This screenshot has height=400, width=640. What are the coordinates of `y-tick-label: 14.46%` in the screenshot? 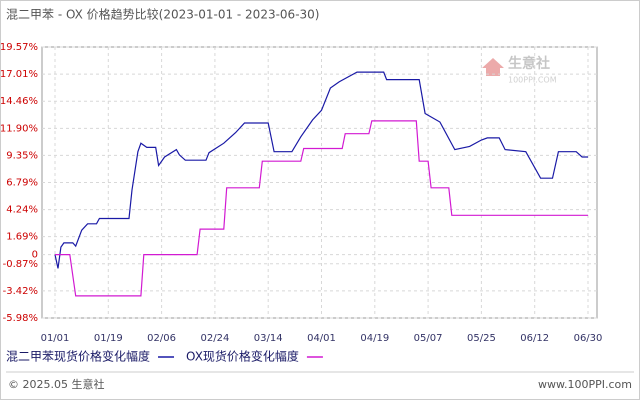 It's located at (19, 101).